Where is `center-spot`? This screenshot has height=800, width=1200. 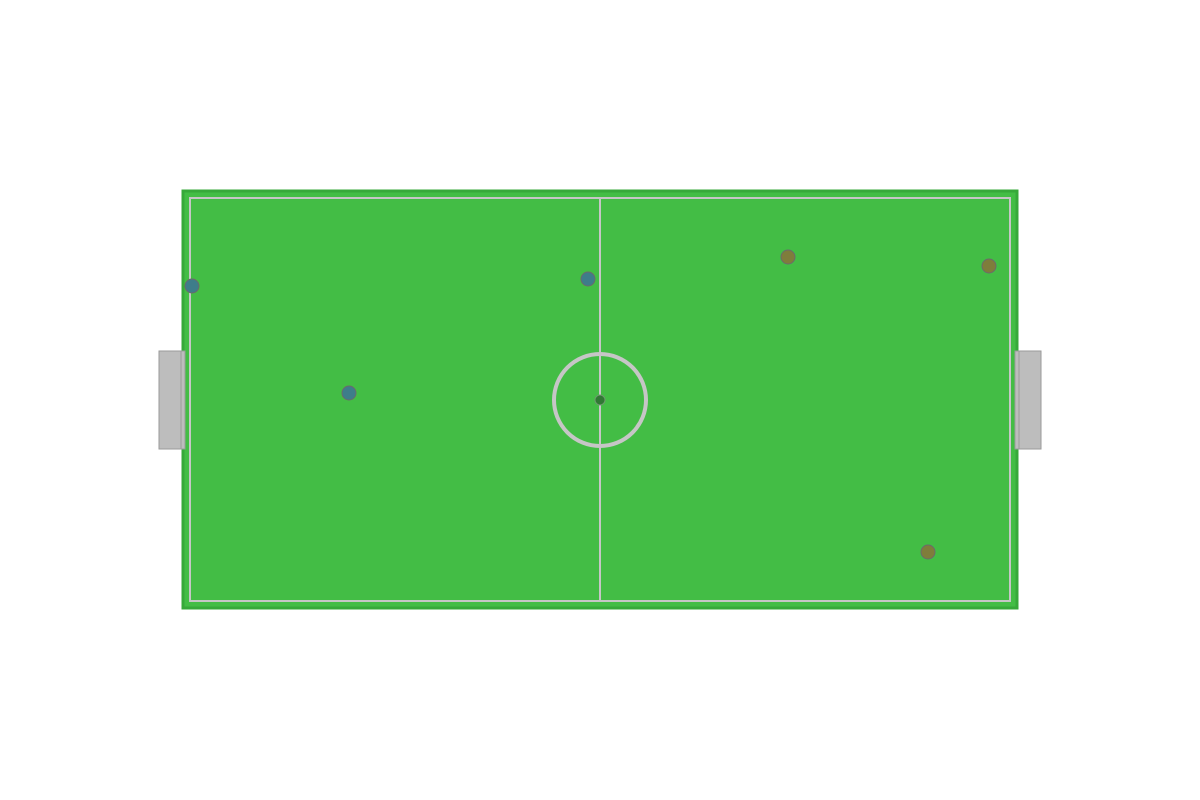 center-spot is located at coordinates (600, 400).